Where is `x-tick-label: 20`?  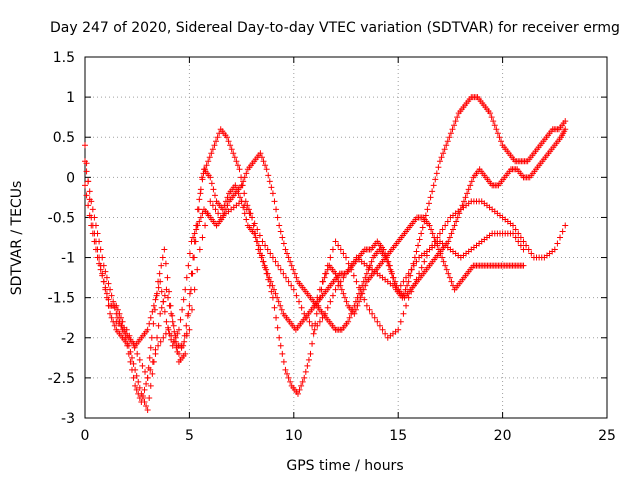 x-tick-label: 20 is located at coordinates (503, 436).